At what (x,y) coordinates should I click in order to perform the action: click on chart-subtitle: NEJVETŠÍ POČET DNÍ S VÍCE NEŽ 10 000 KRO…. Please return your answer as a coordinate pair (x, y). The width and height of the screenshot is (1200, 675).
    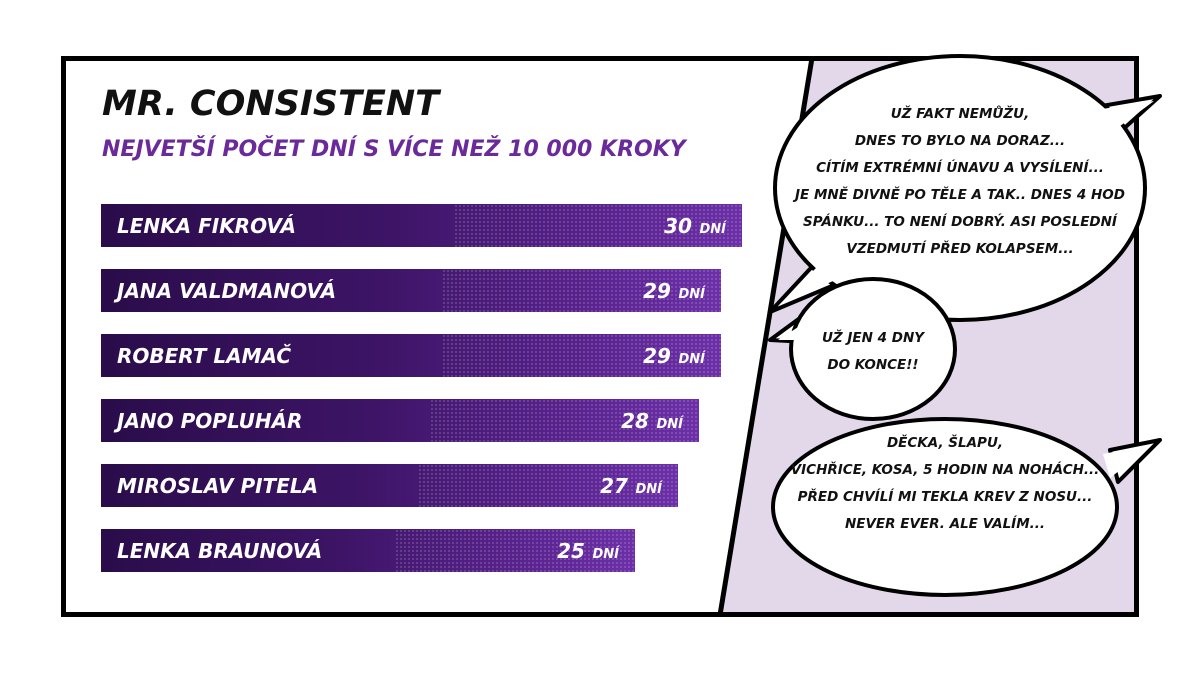
    Looking at the image, I should click on (394, 149).